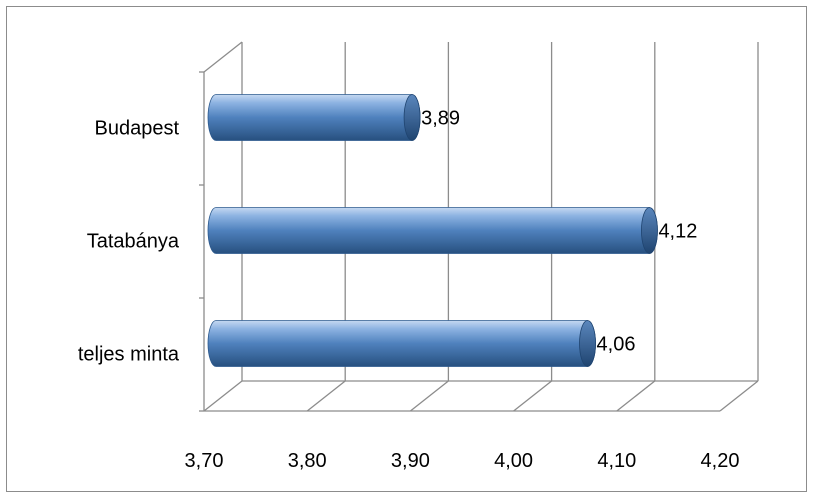  What do you see at coordinates (616, 345) in the screenshot?
I see `data-label: 4,06` at bounding box center [616, 345].